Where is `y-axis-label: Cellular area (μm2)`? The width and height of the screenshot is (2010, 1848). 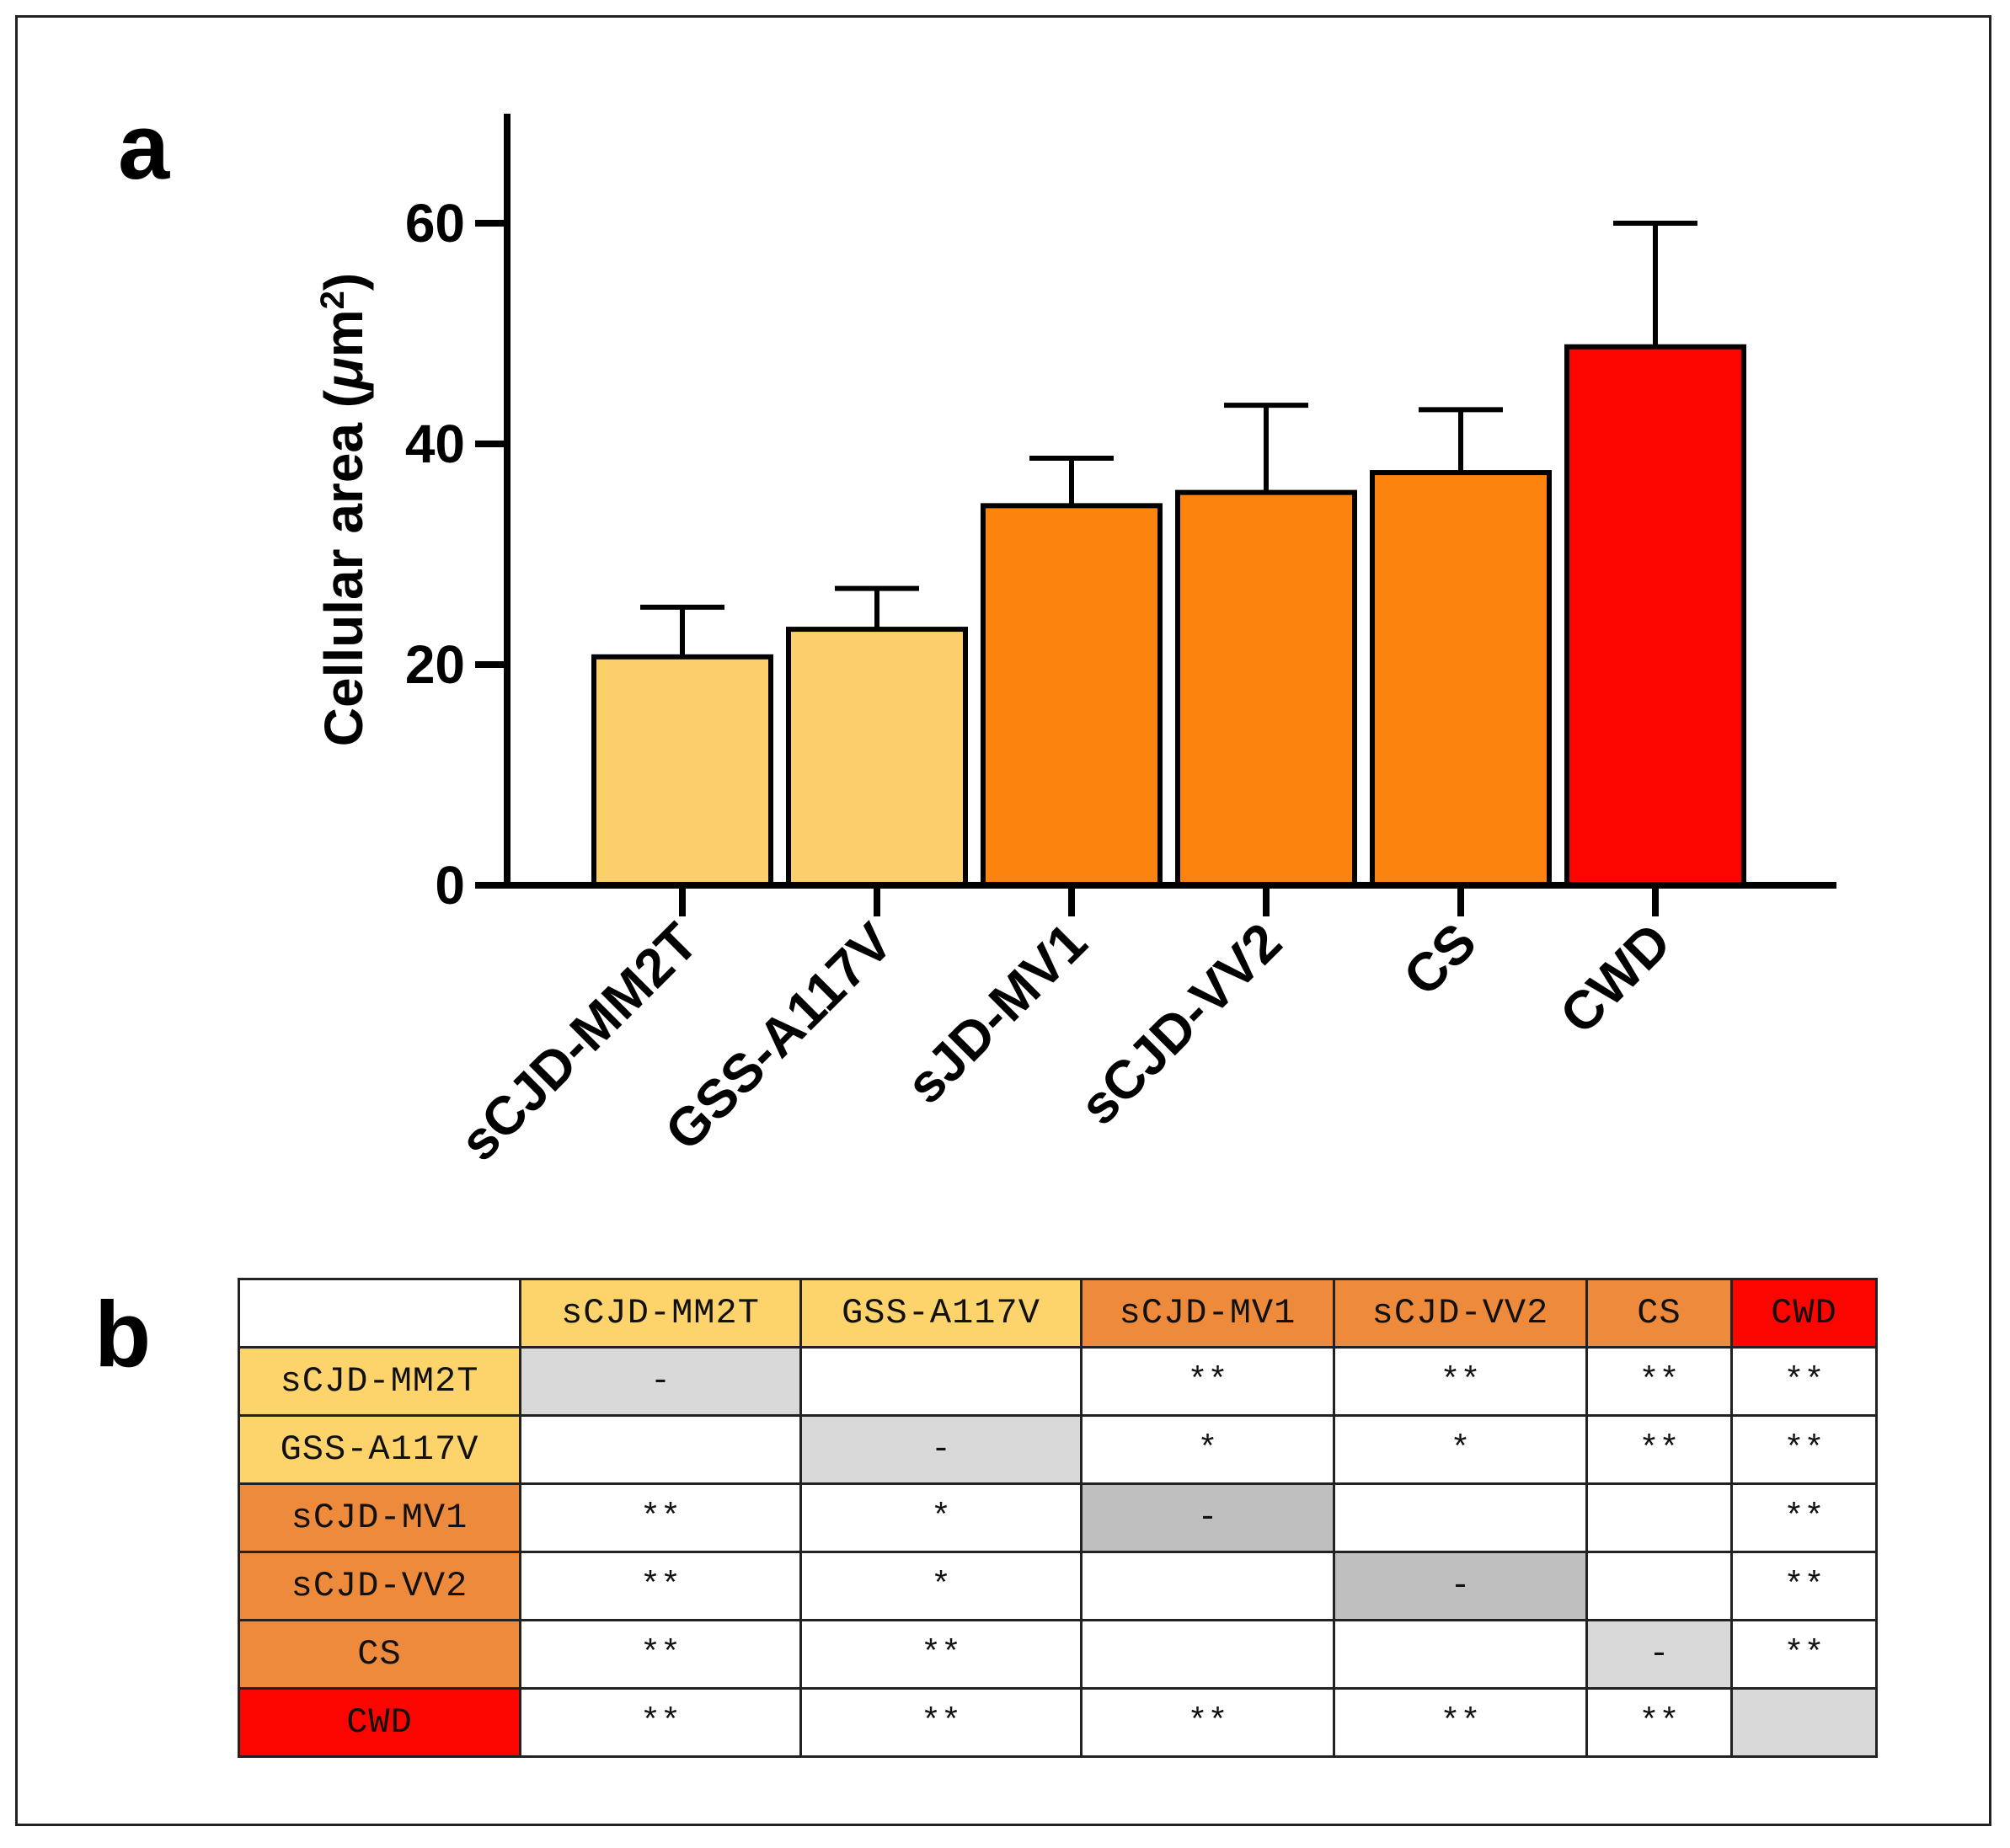 y-axis-label: Cellular area (μm2) is located at coordinates (343, 510).